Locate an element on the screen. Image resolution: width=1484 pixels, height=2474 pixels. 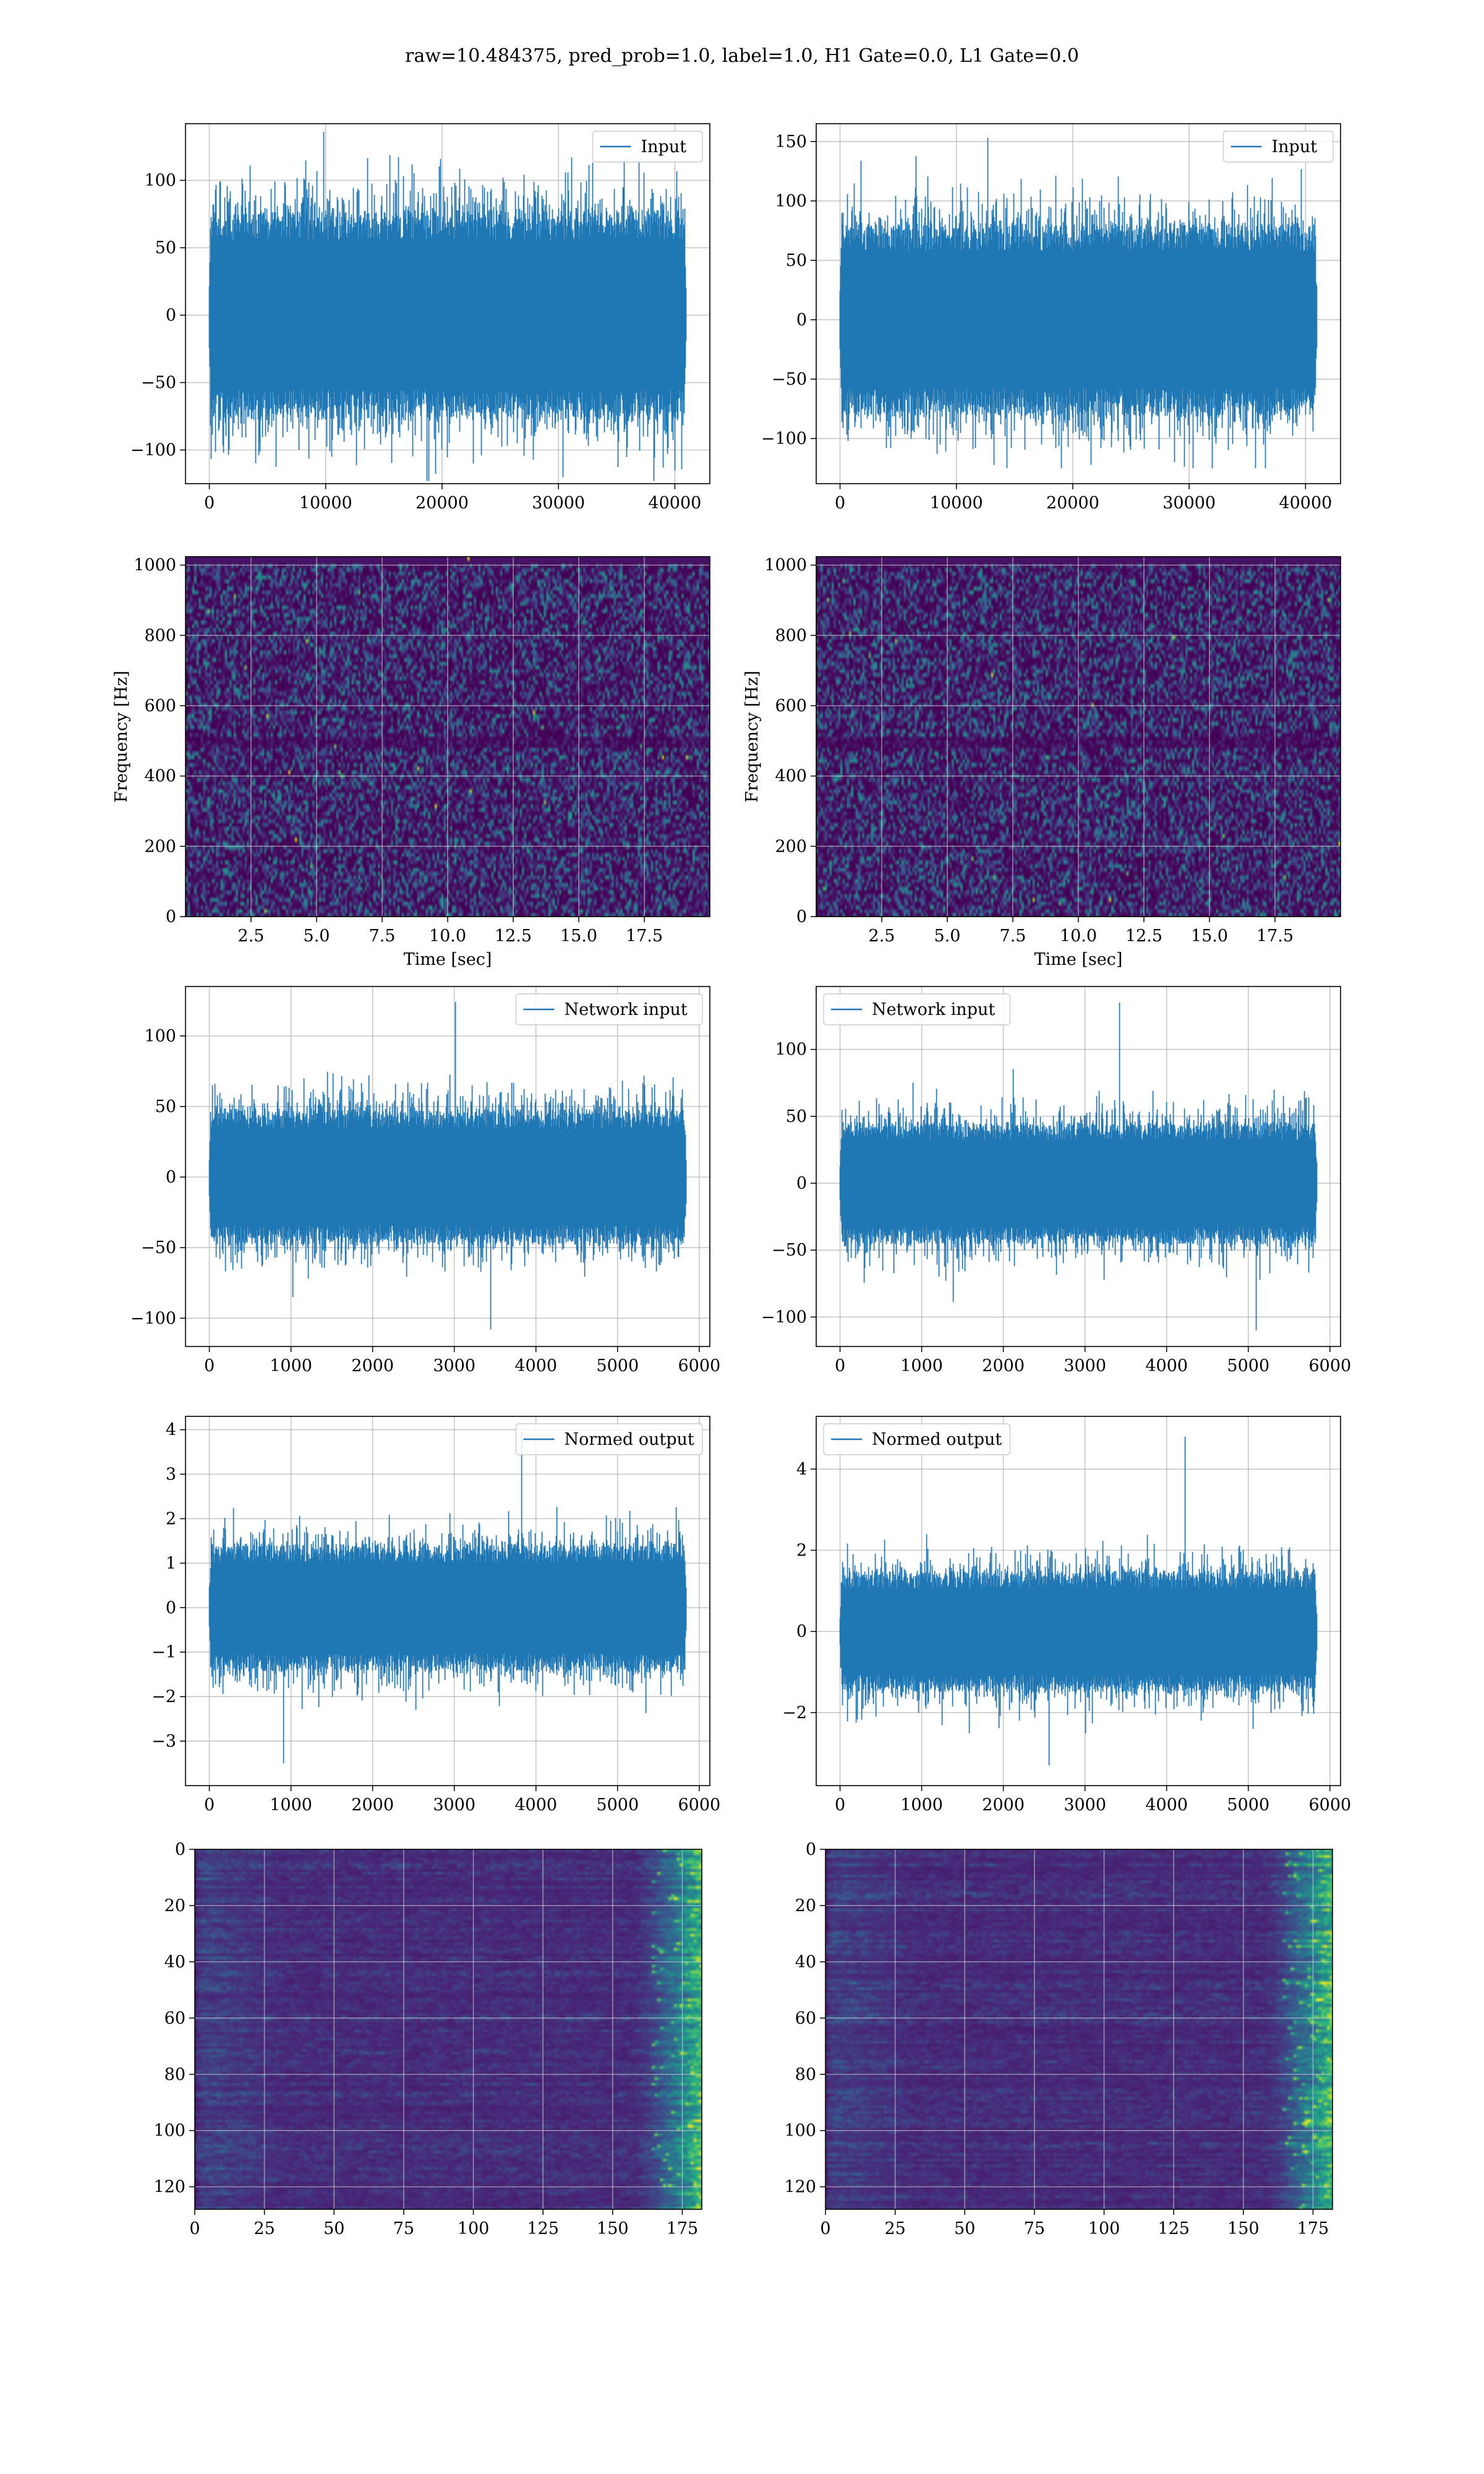
x-tick-label: 5.0 is located at coordinates (947, 936).